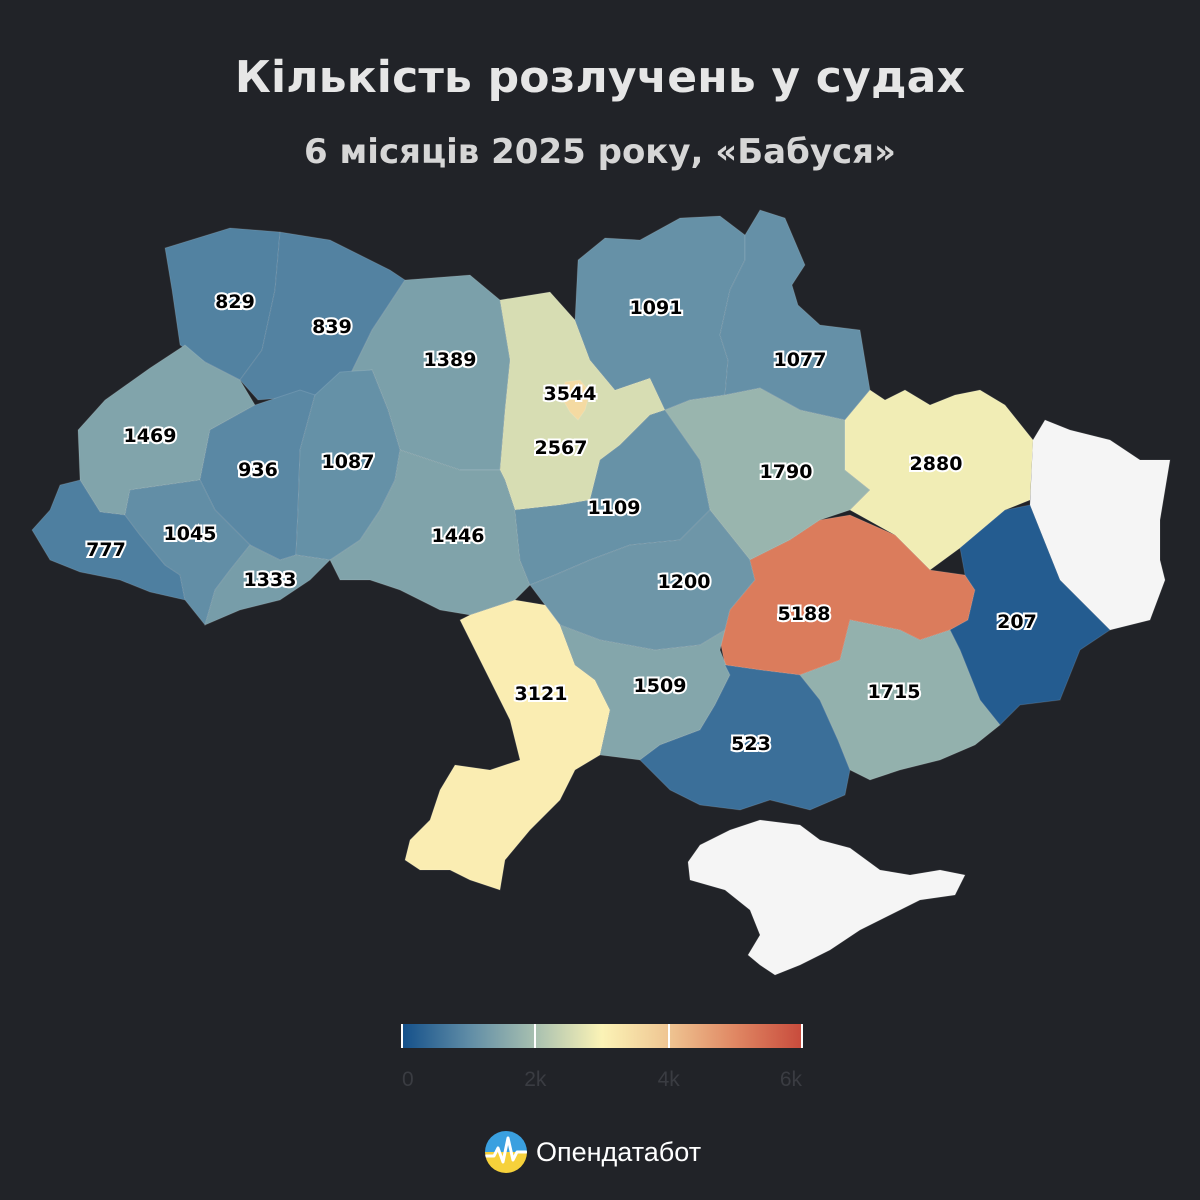 This screenshot has width=1200, height=1200. I want to click on region-value-label-zhytomyr: 1389, so click(450, 360).